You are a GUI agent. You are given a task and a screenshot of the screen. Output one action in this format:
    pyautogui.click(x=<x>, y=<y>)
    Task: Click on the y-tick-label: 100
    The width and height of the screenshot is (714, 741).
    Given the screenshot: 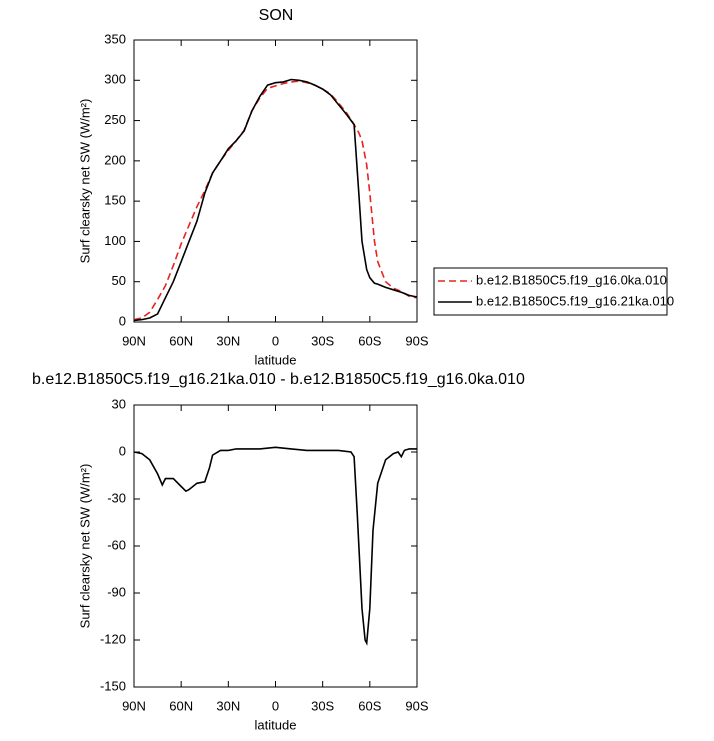 What is the action you would take?
    pyautogui.click(x=115, y=240)
    